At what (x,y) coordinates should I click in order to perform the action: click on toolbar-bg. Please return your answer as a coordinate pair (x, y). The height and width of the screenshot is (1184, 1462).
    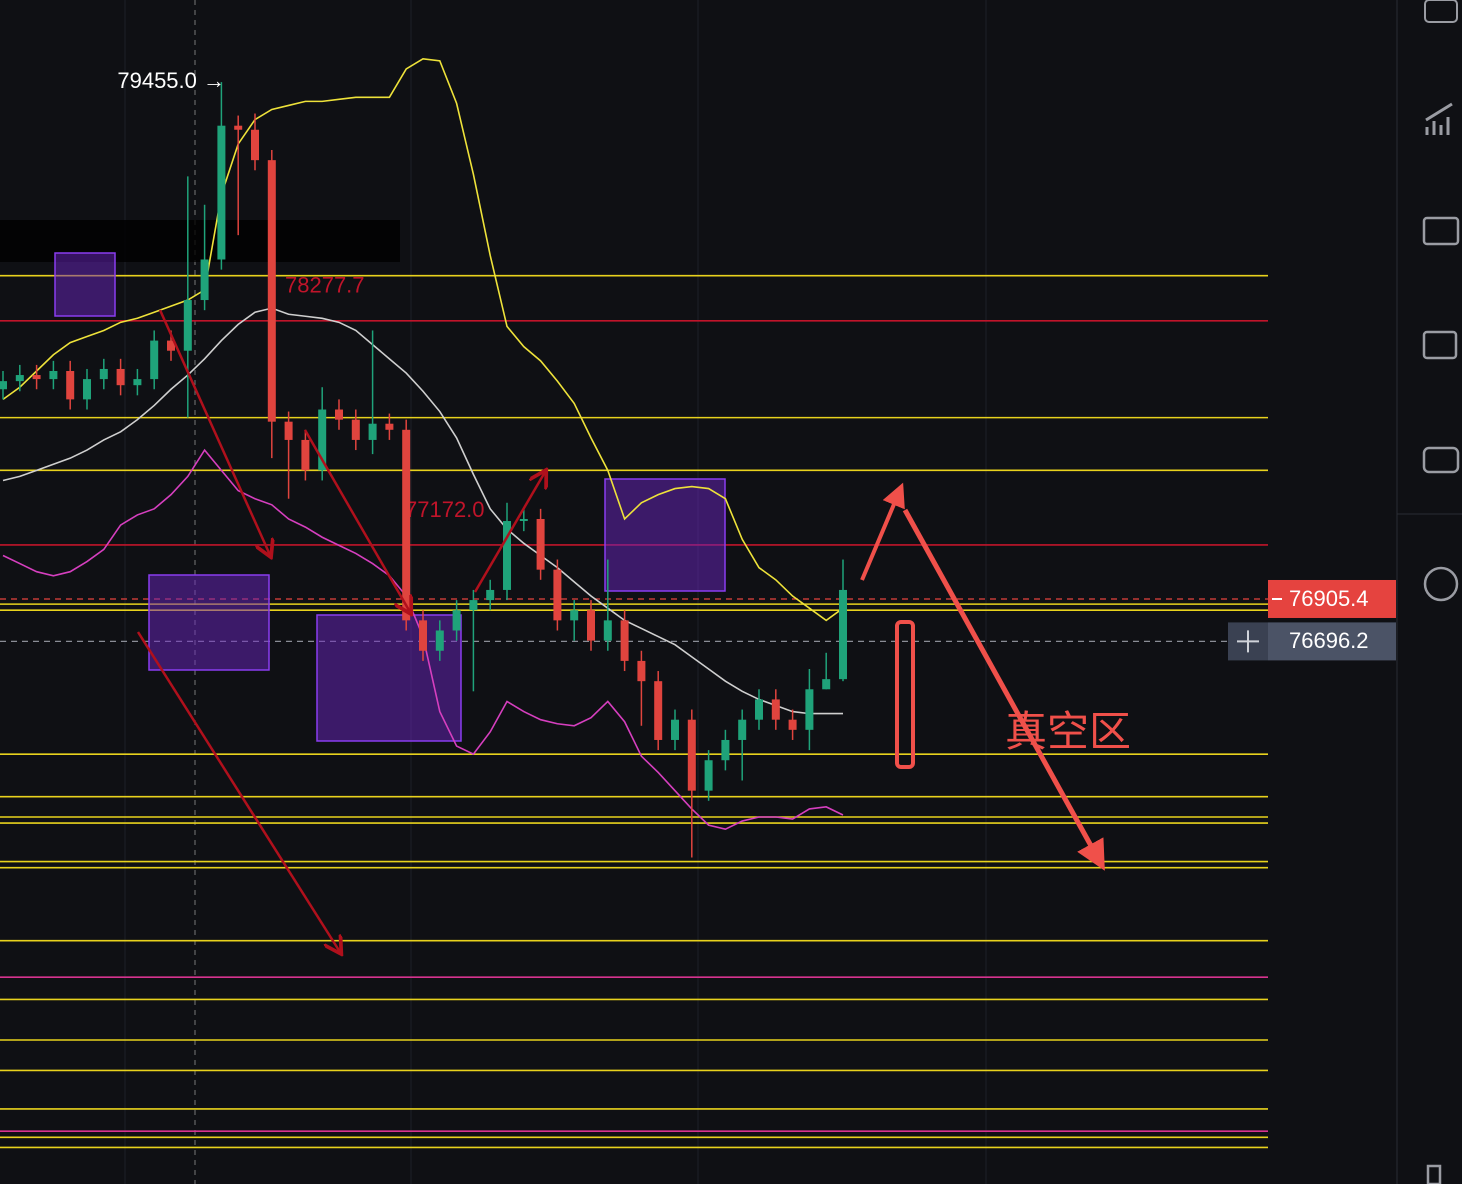
    Looking at the image, I should click on (1429, 592).